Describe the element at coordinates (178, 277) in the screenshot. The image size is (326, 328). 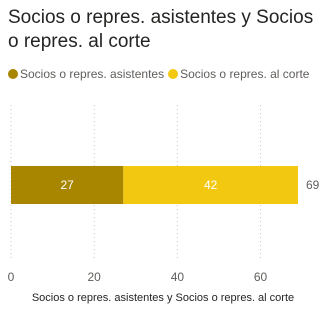
I see `x-tick-label: 40` at that location.